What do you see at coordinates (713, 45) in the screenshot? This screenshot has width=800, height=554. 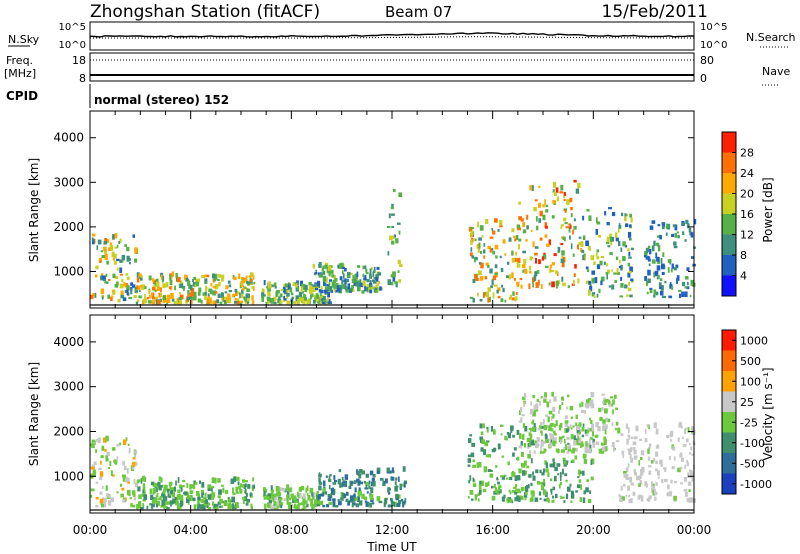 I see `nsearch-tick-bottom: 10^0` at bounding box center [713, 45].